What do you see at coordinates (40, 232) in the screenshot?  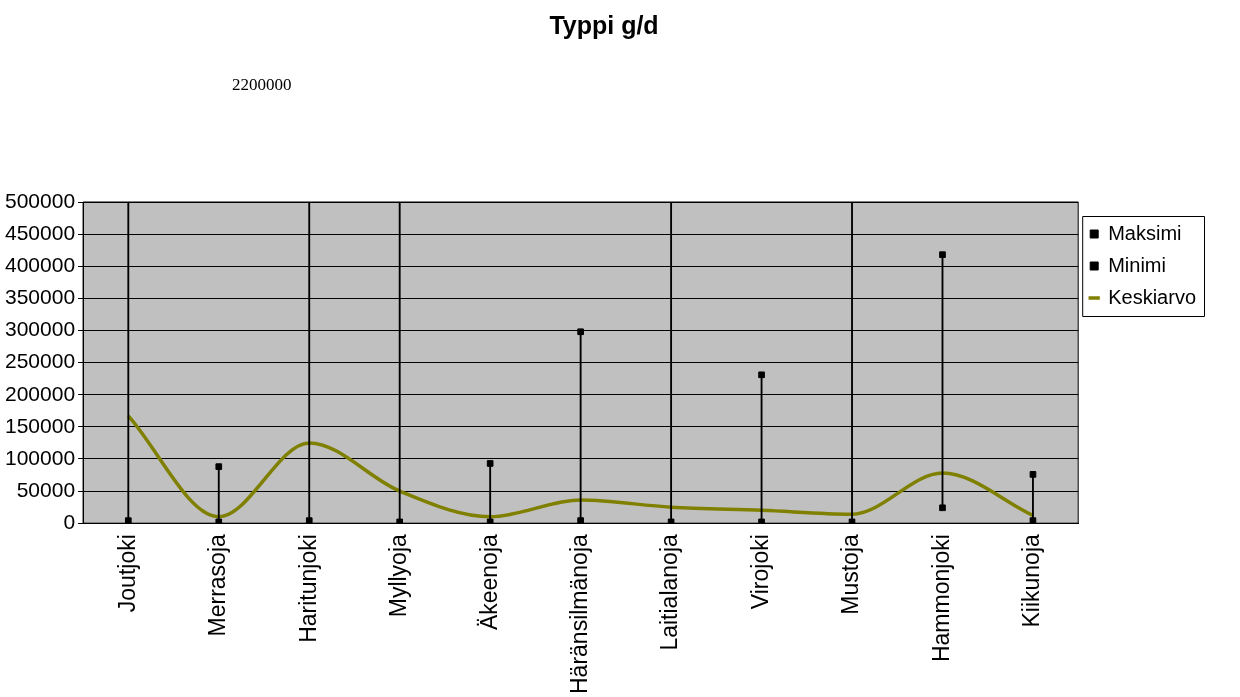 I see `y-tick-label: 450000` at bounding box center [40, 232].